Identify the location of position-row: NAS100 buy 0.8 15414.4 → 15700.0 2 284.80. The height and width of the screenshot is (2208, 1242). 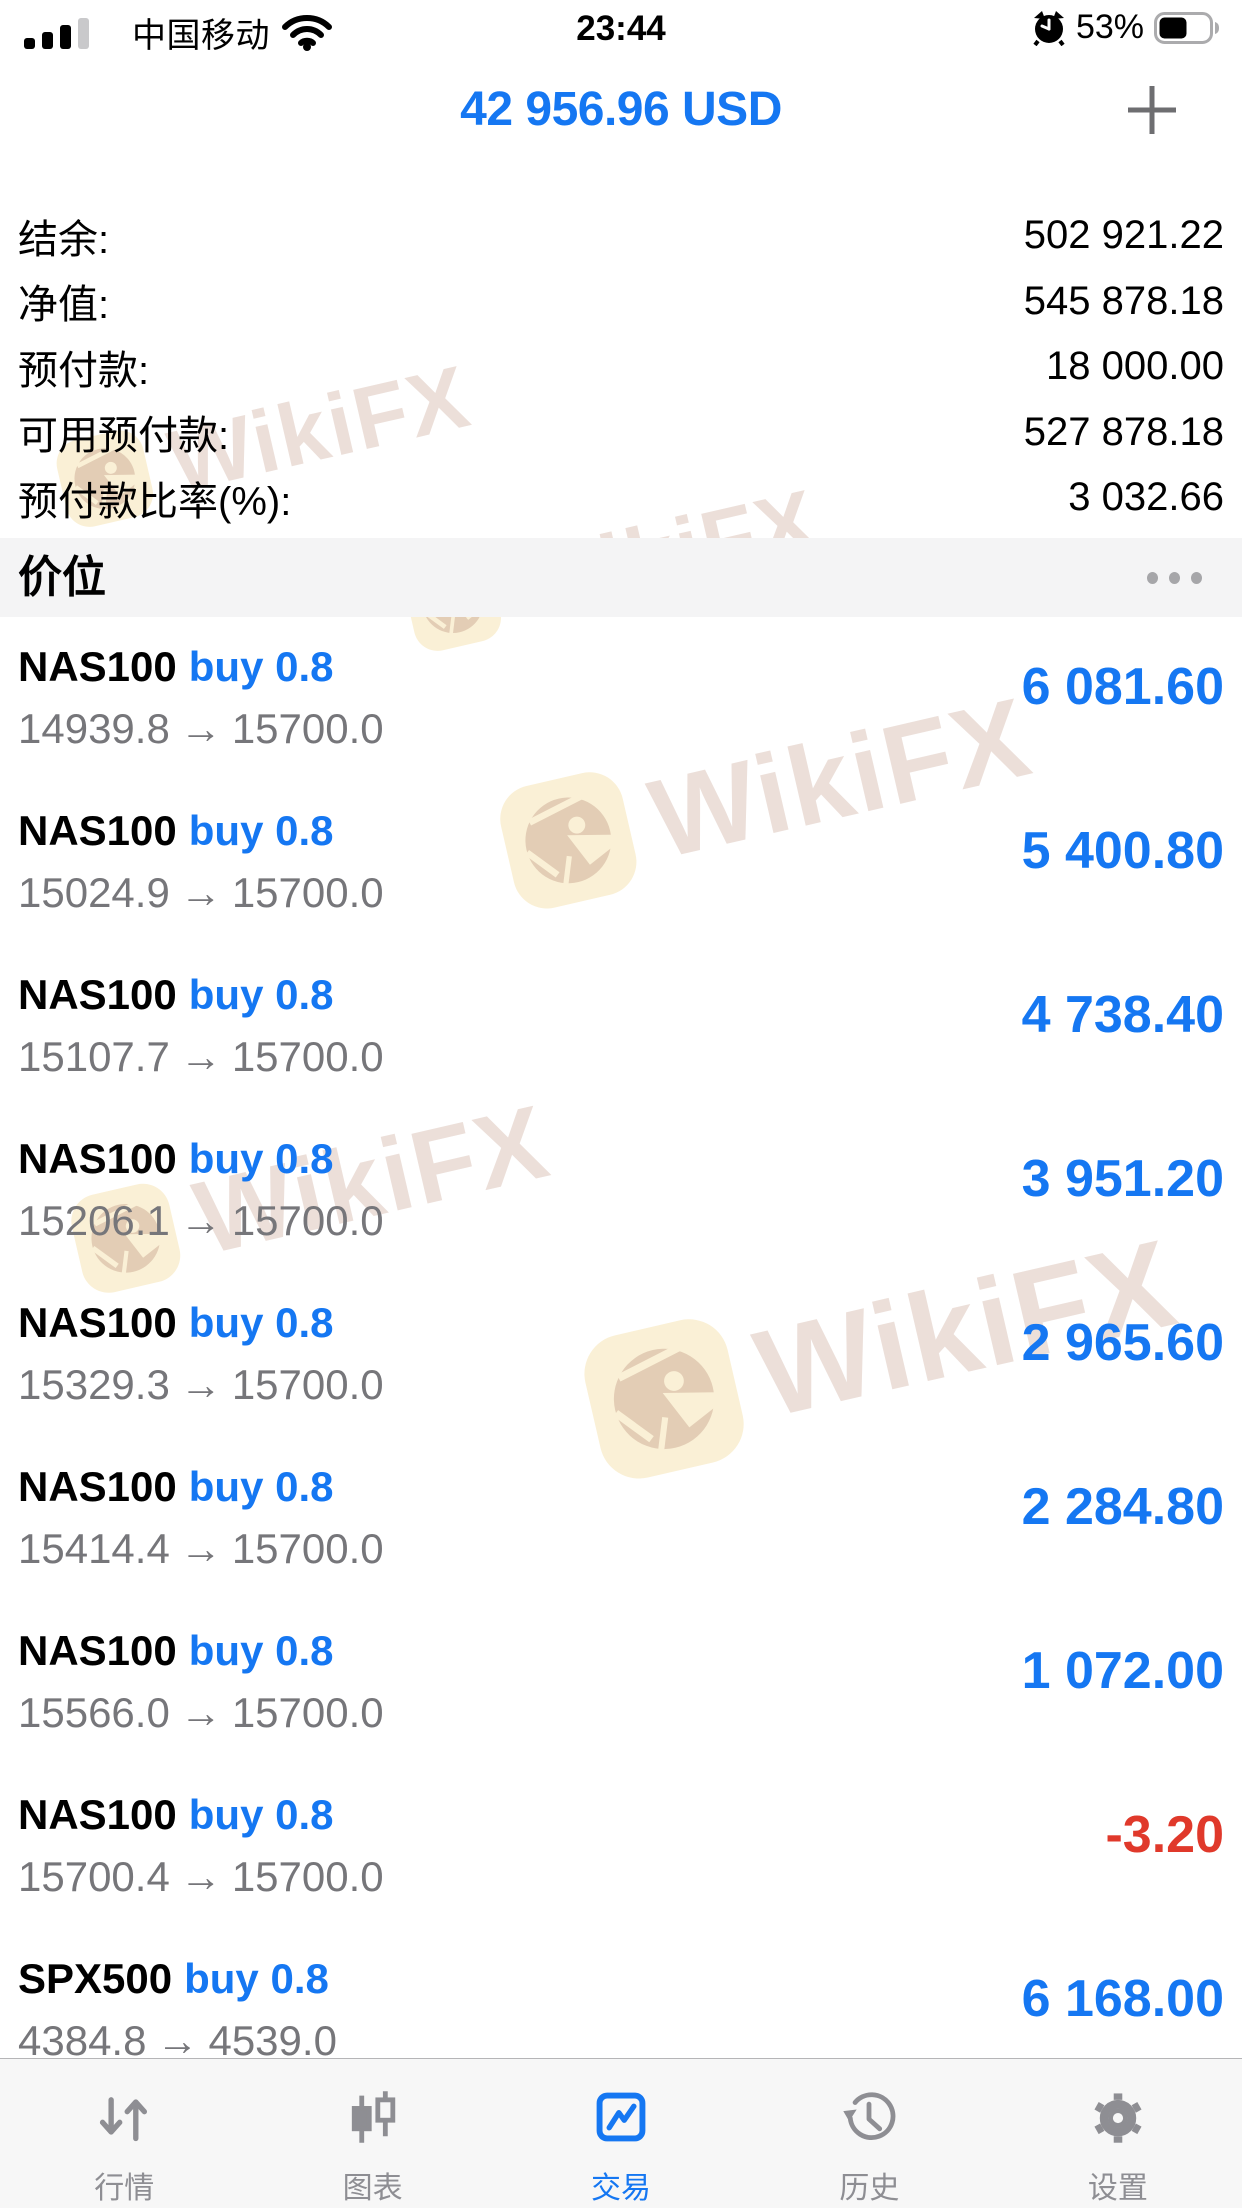
(621, 1519).